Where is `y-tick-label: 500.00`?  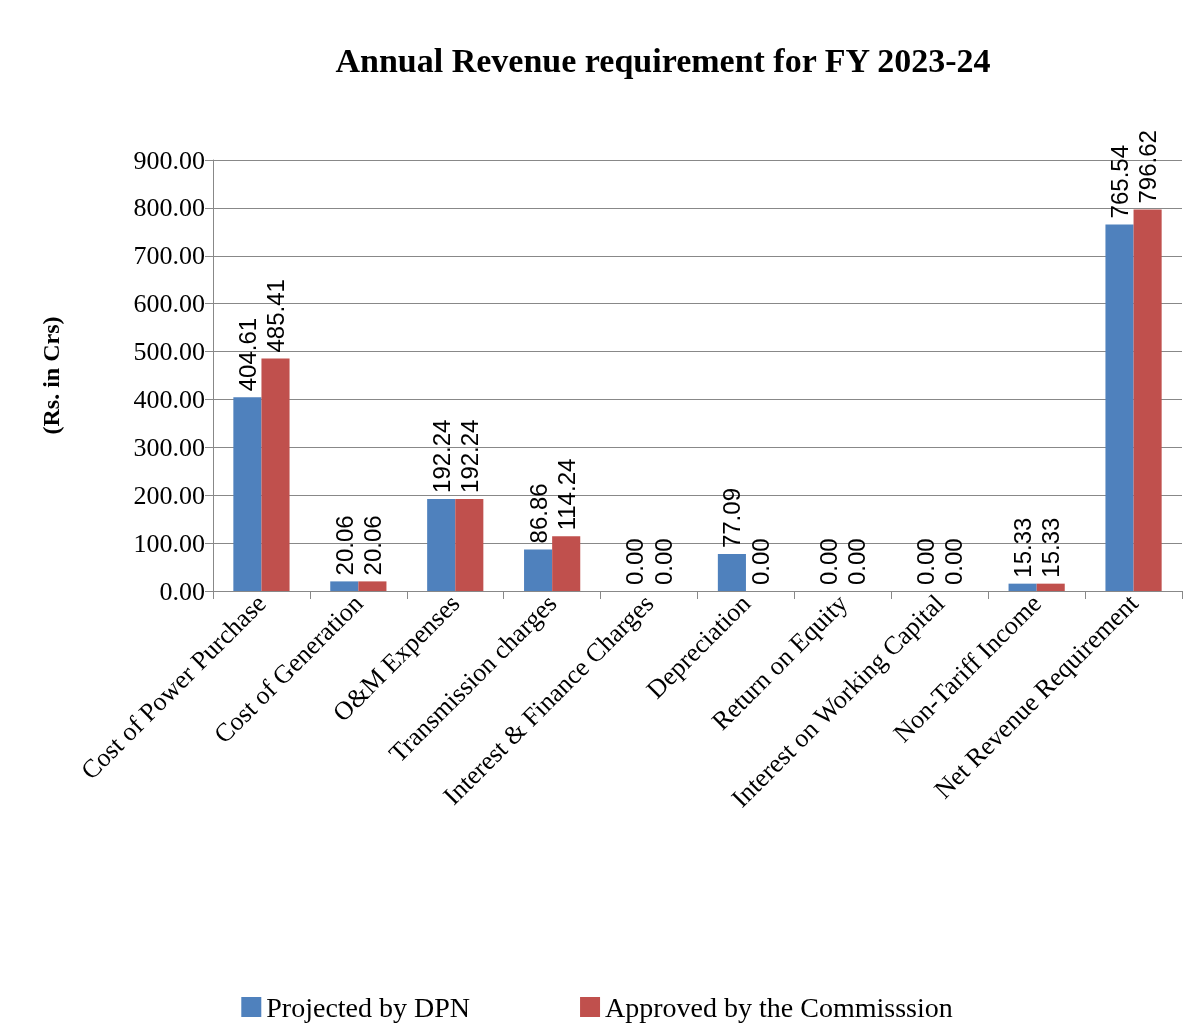 y-tick-label: 500.00 is located at coordinates (169, 352).